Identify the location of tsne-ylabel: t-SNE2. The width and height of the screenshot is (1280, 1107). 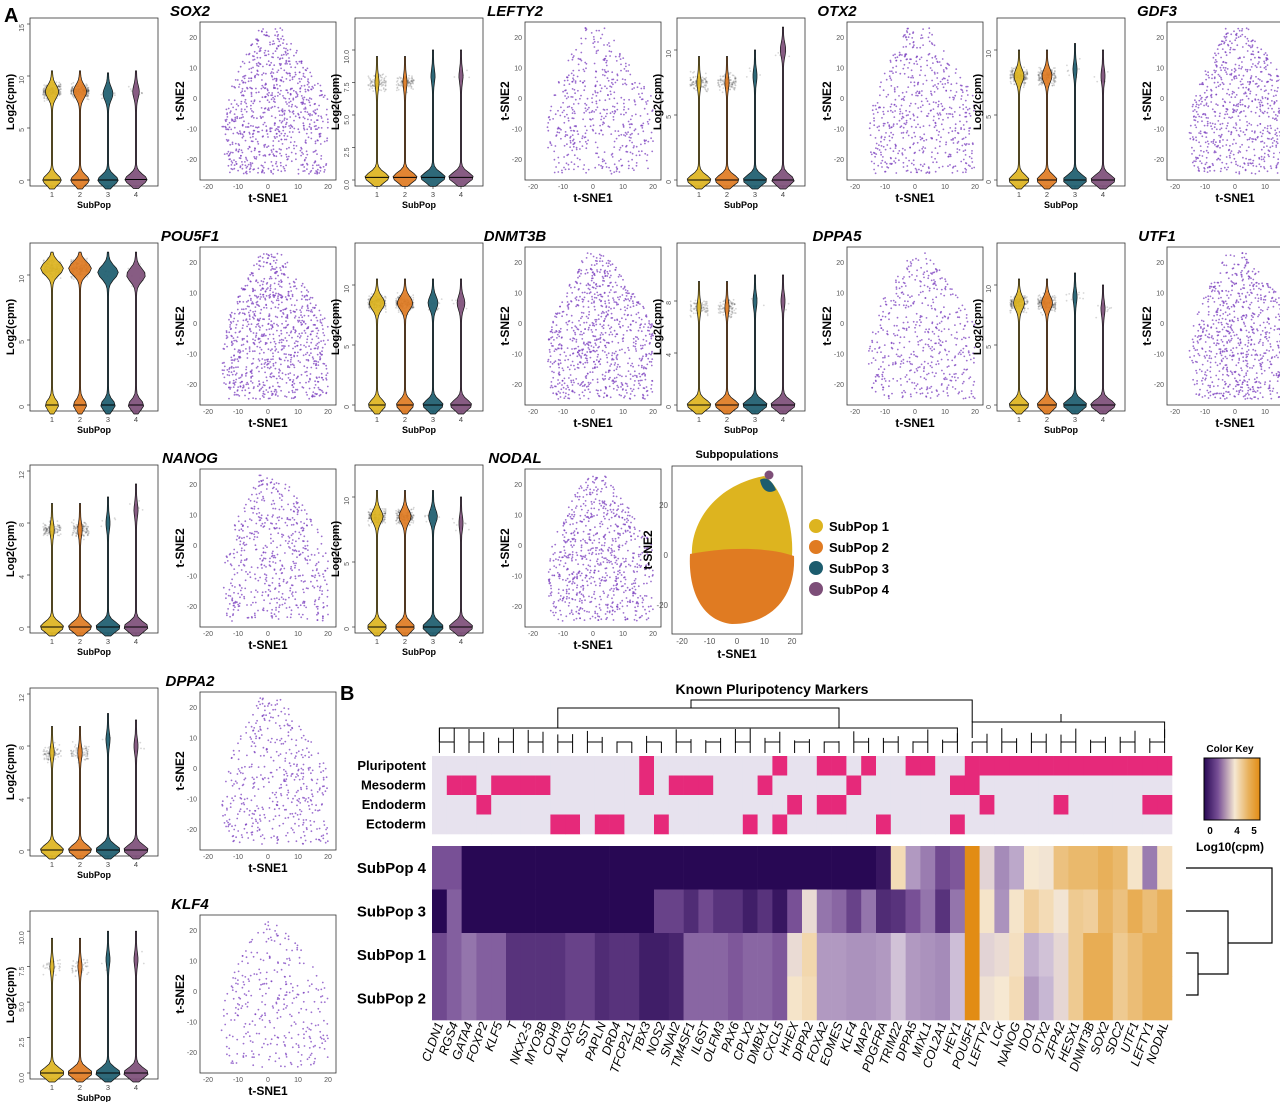
(505, 101).